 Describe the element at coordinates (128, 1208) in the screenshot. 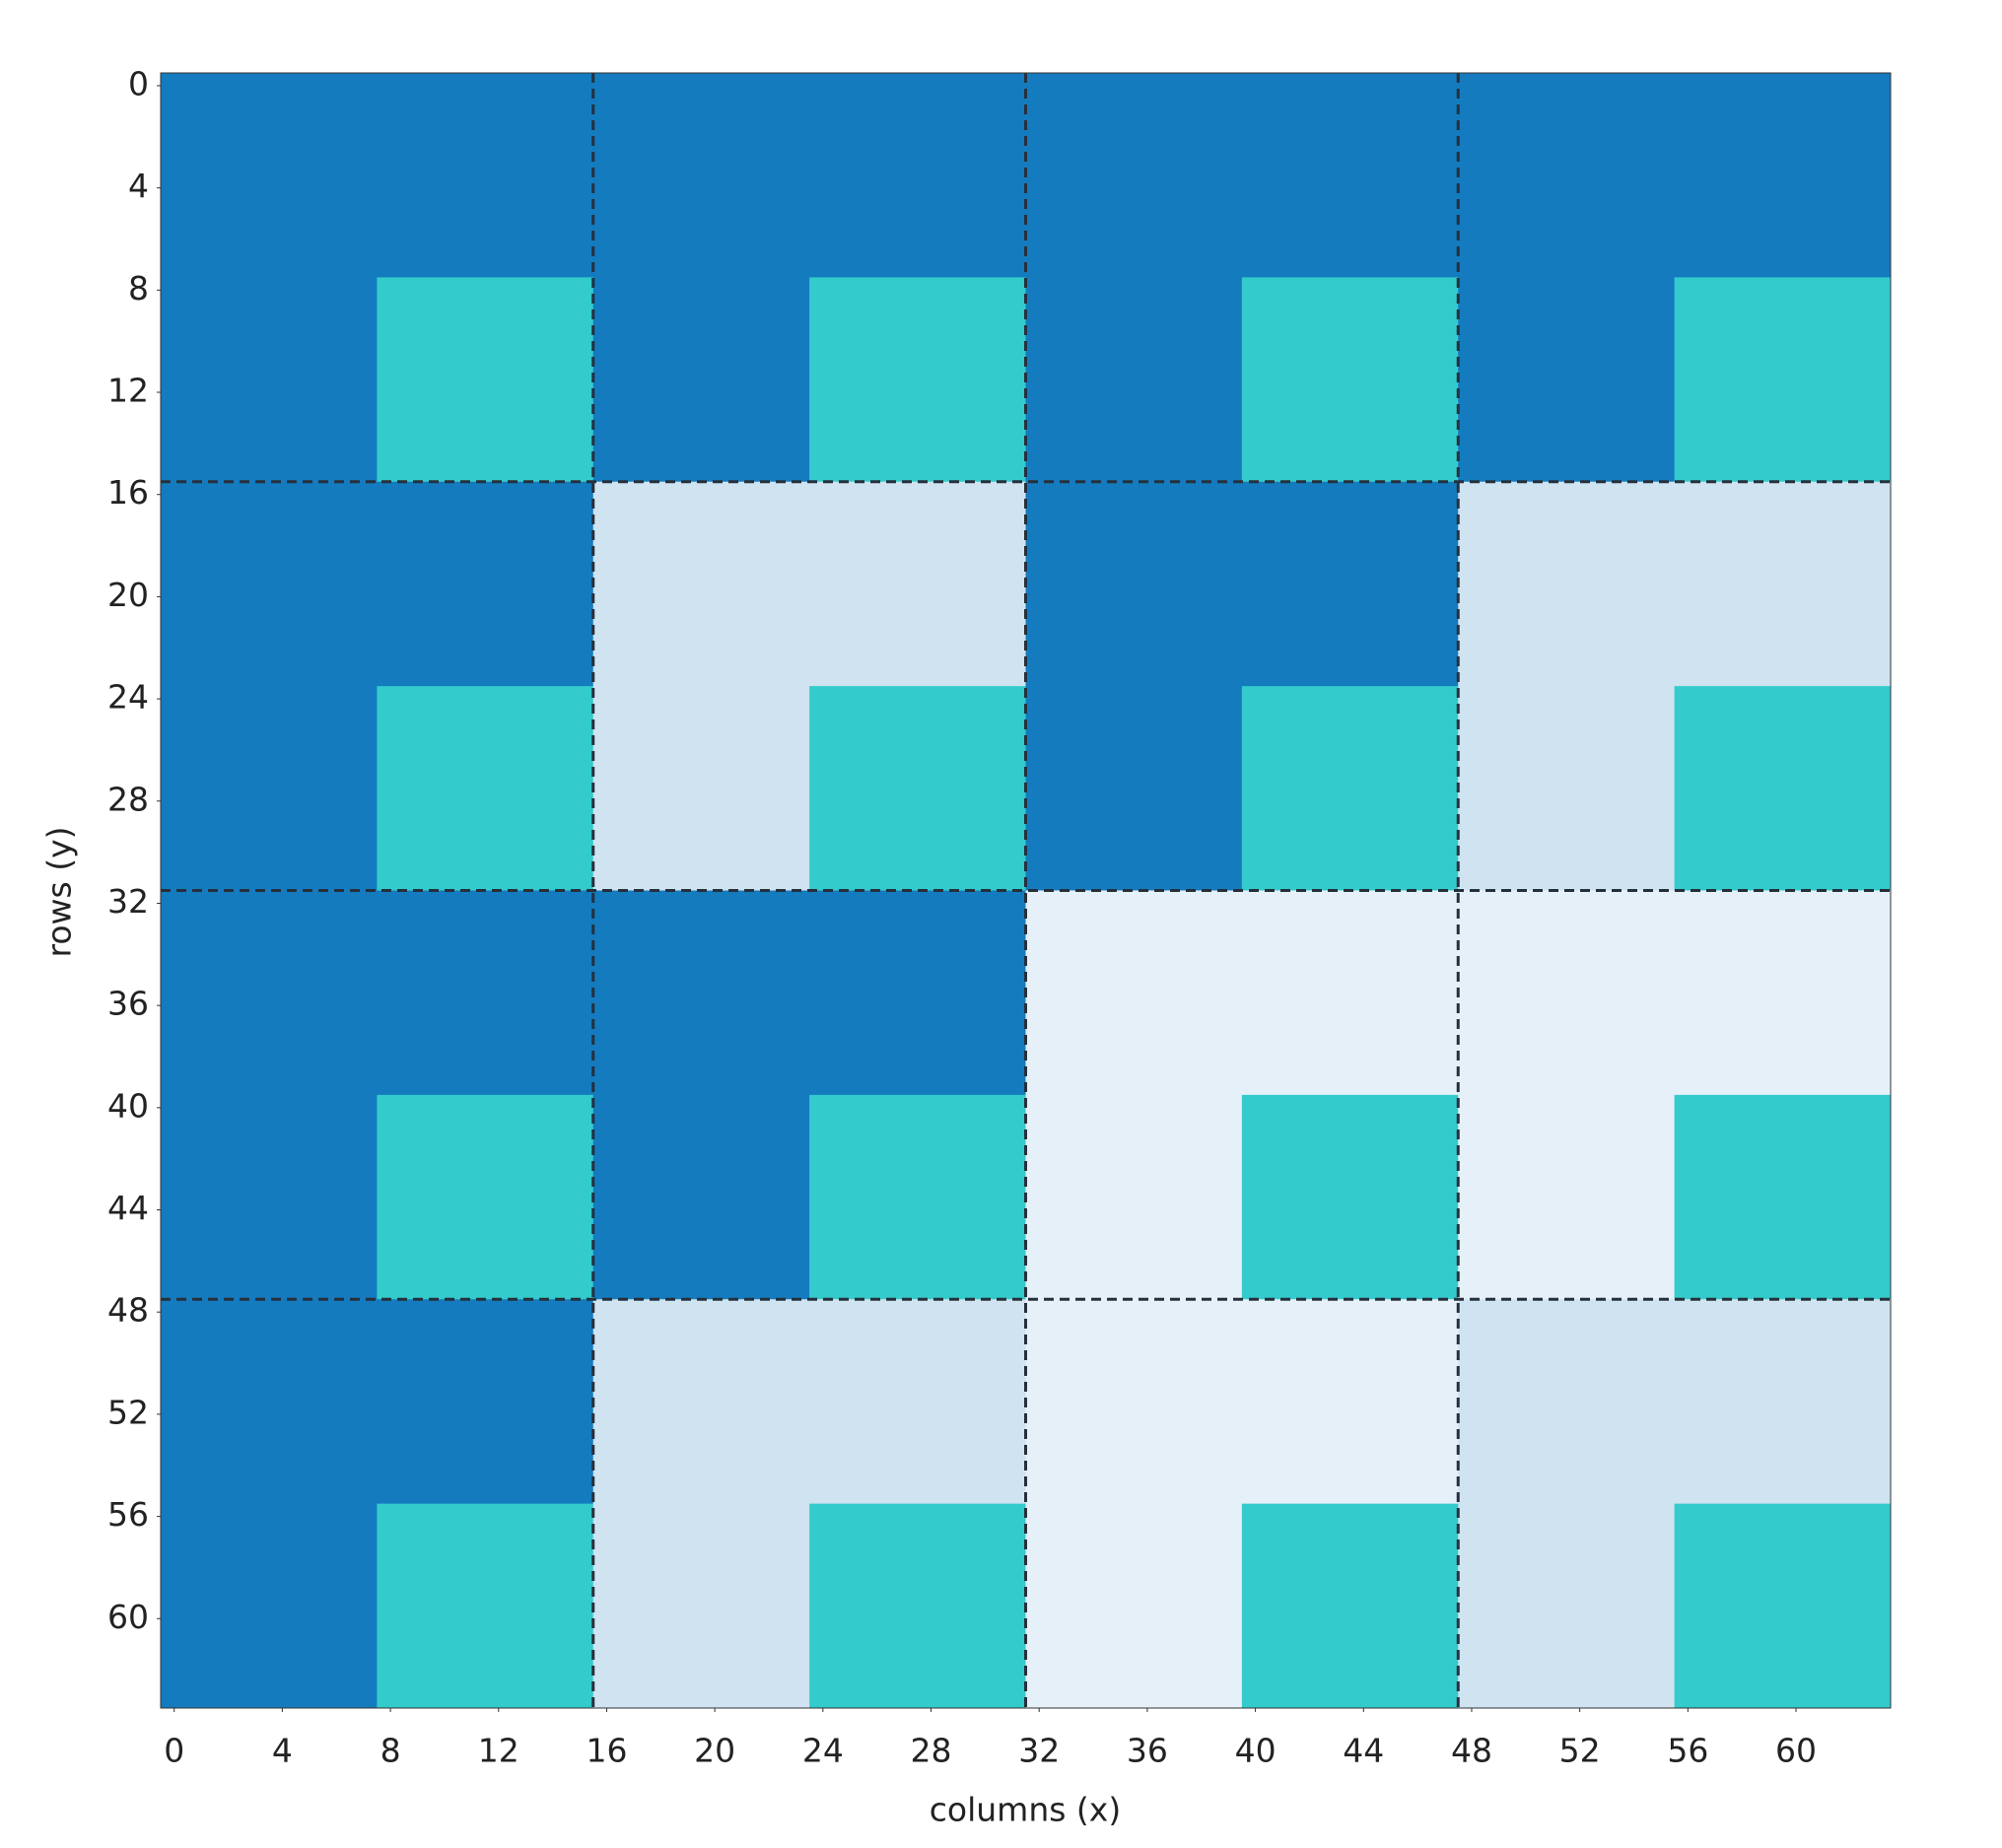

I see `y-tick-label: 44` at that location.